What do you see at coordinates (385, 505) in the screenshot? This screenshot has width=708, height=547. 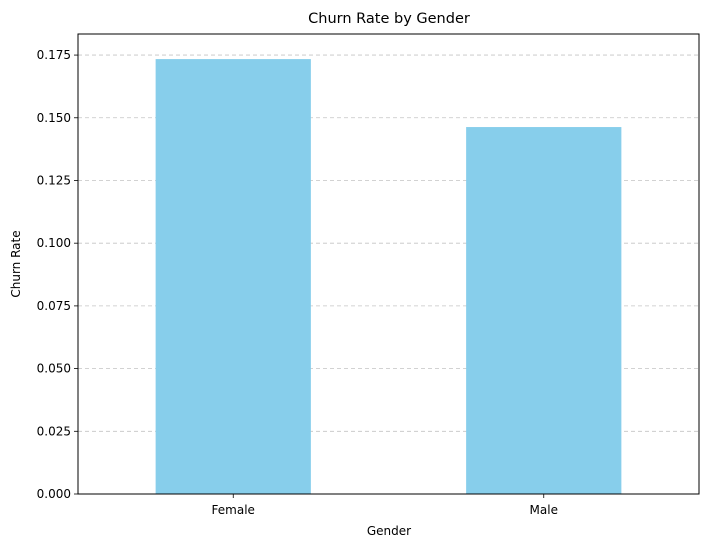 I see `x-axis-ticks: Female Male` at bounding box center [385, 505].